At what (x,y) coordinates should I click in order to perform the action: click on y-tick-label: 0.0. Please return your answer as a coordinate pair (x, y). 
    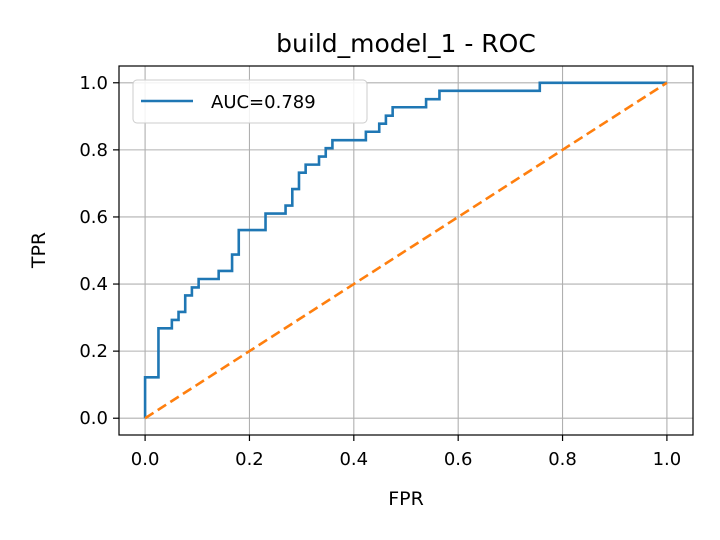
    Looking at the image, I should click on (93, 418).